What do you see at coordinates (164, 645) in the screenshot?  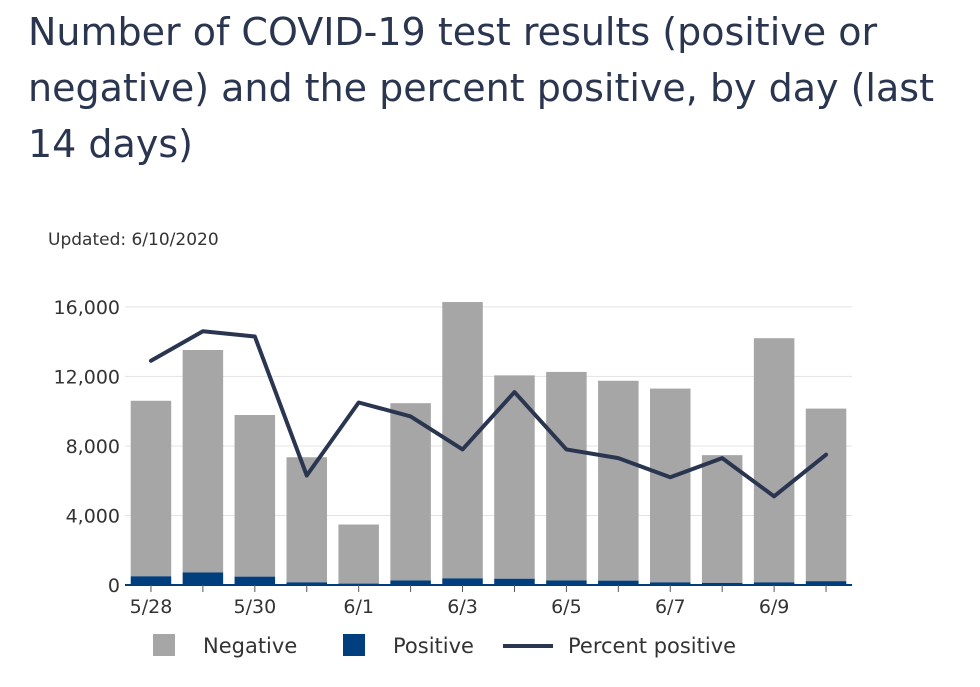 I see `legend-negative-swatch` at bounding box center [164, 645].